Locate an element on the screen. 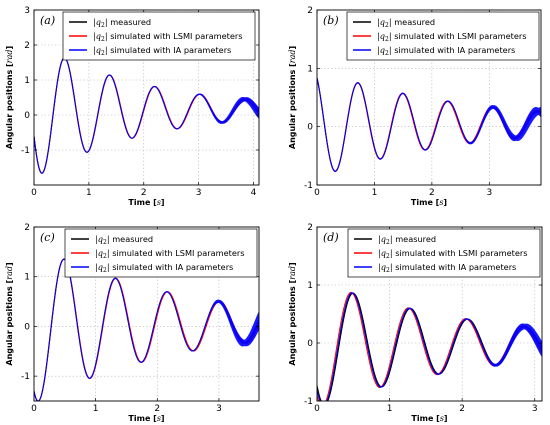  panel-label: (b) is located at coordinates (331, 20).